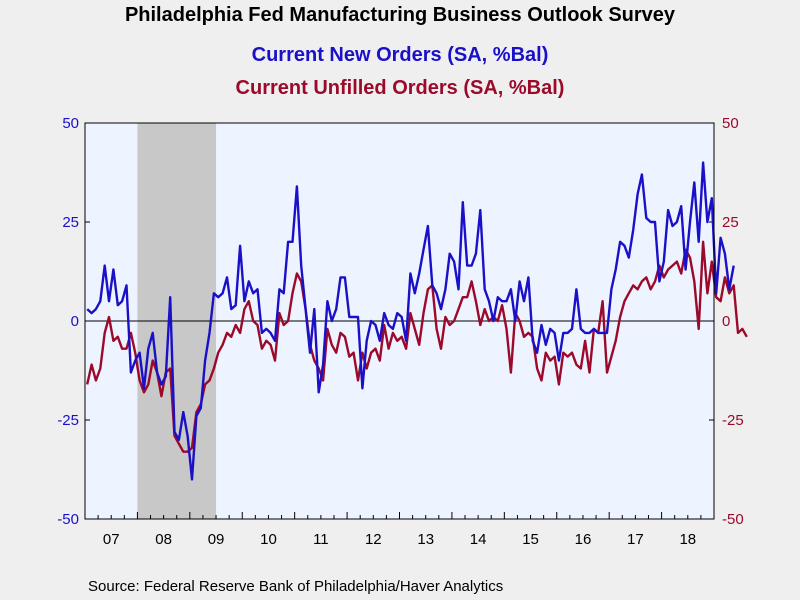  Describe the element at coordinates (68, 519) in the screenshot. I see `y-tick-label-left: -50` at that location.